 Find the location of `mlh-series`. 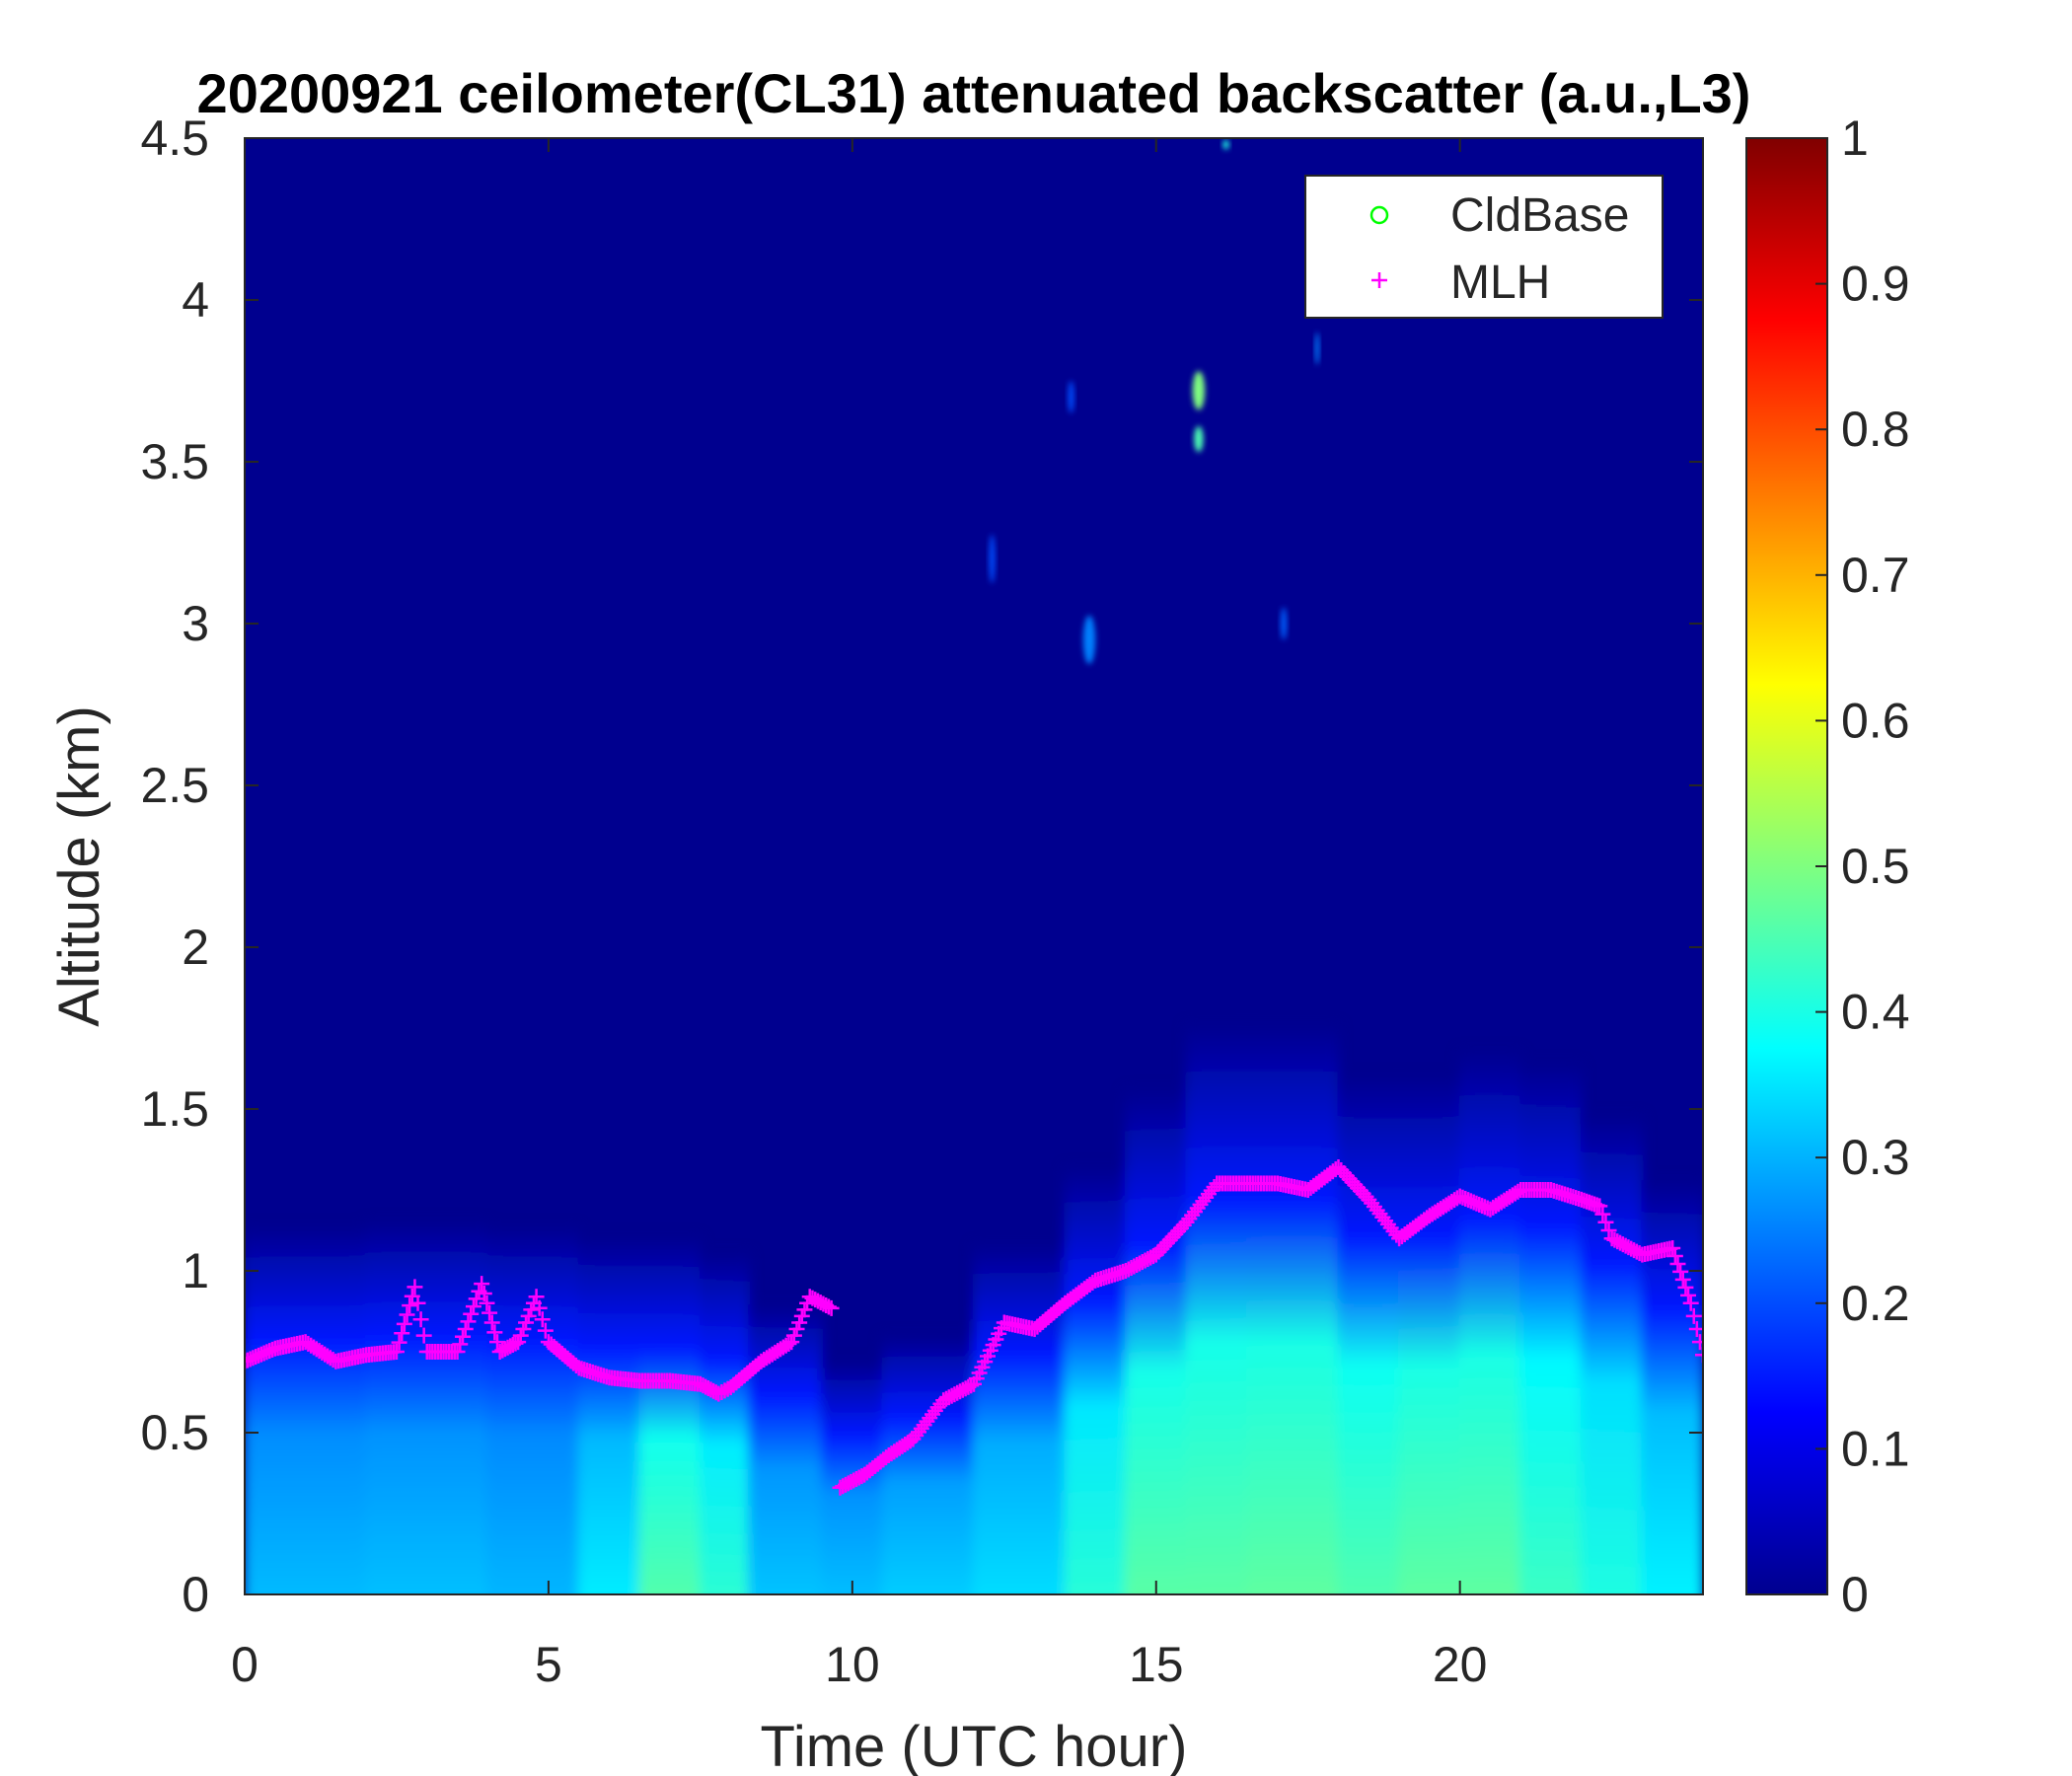

mlh-series is located at coordinates (974, 1328).